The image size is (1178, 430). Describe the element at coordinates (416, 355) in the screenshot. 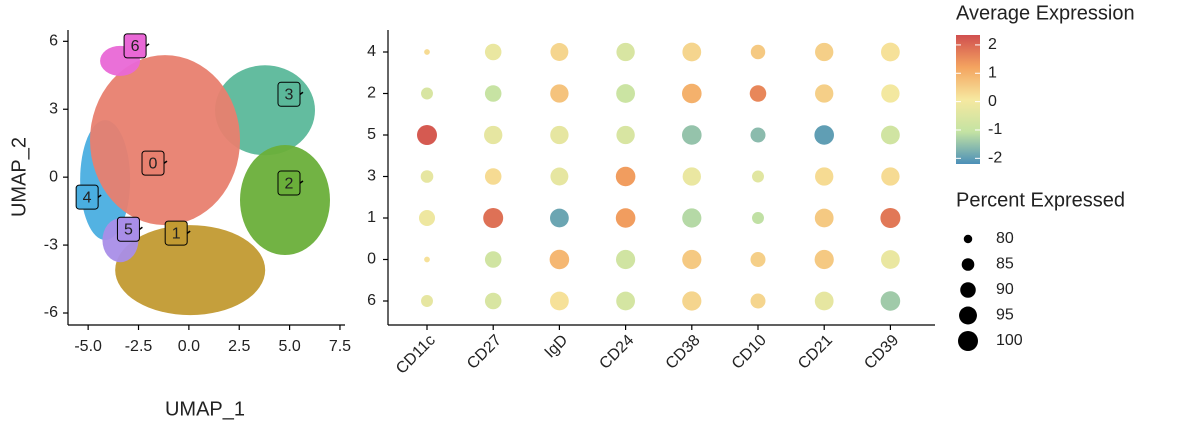

I see `x-tick-label: CD11c` at that location.